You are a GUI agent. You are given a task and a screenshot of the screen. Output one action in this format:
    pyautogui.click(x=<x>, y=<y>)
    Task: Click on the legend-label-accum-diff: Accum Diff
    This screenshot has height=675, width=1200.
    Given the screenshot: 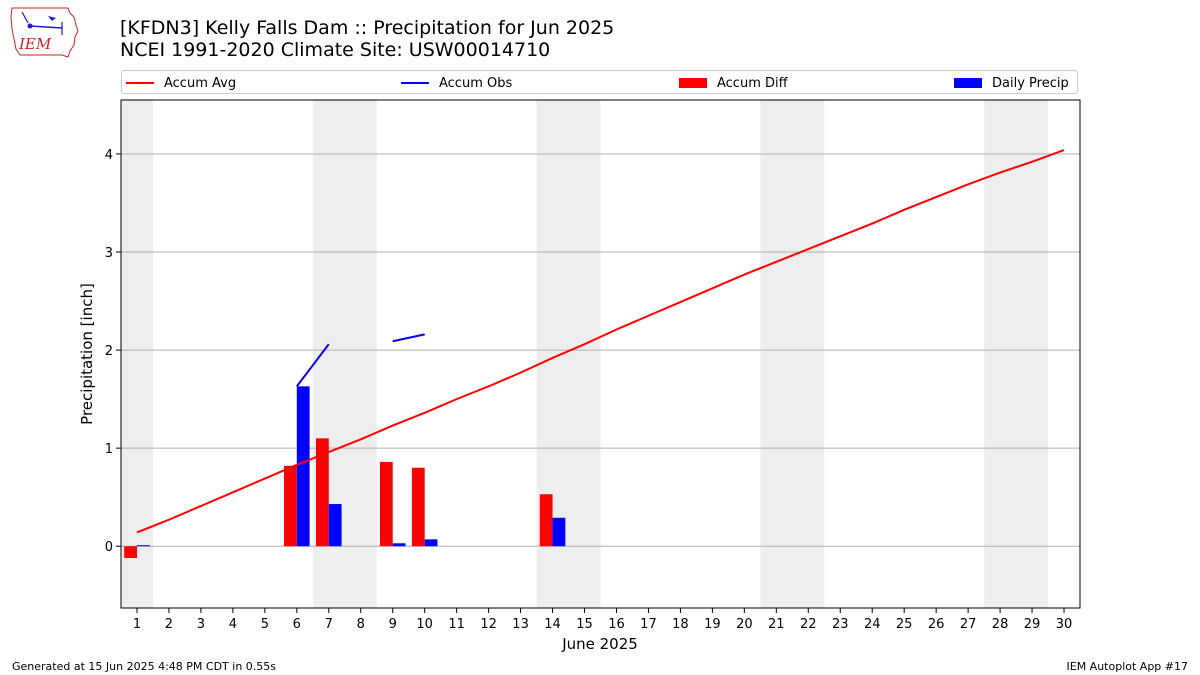 What is the action you would take?
    pyautogui.click(x=752, y=83)
    